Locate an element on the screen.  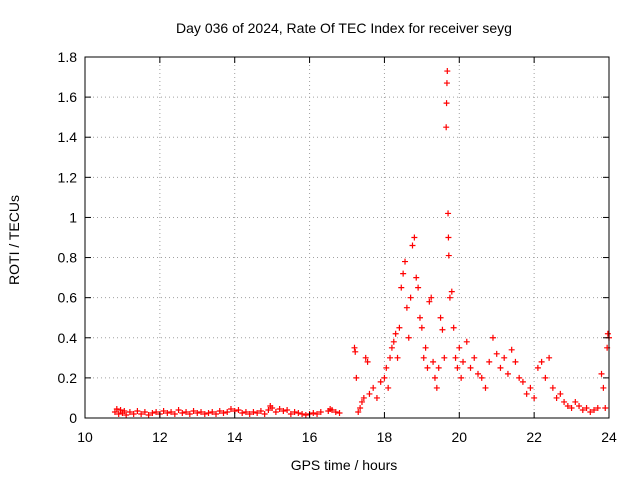
y-axis-label: ROTI / TECUs is located at coordinates (14, 240).